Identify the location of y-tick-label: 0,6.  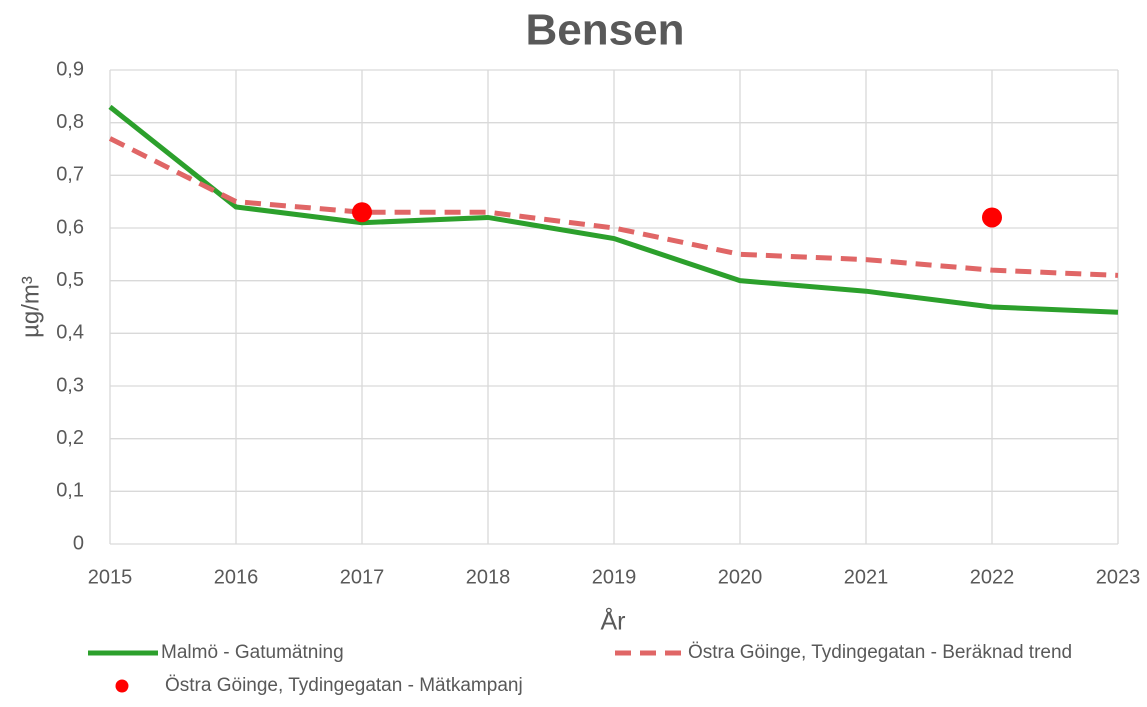
(70, 227).